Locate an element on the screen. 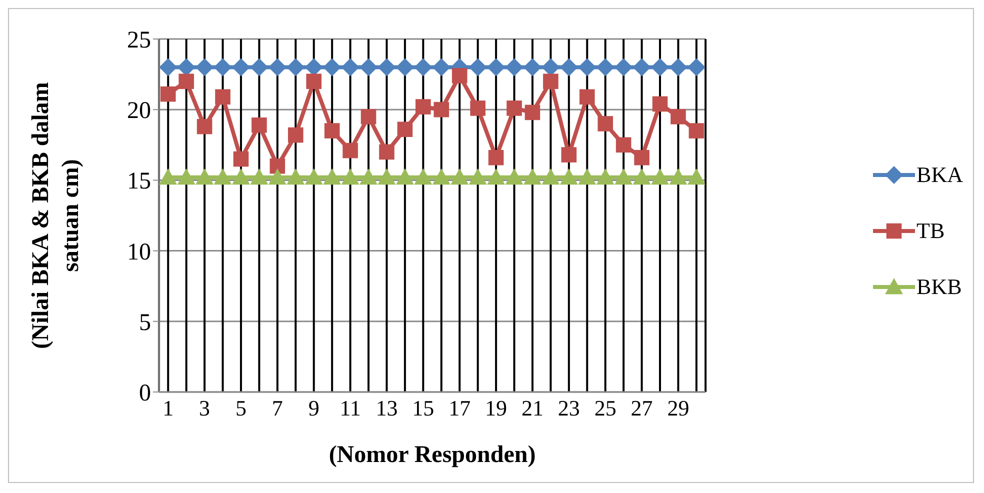  x-tick-label: 29 is located at coordinates (678, 408).